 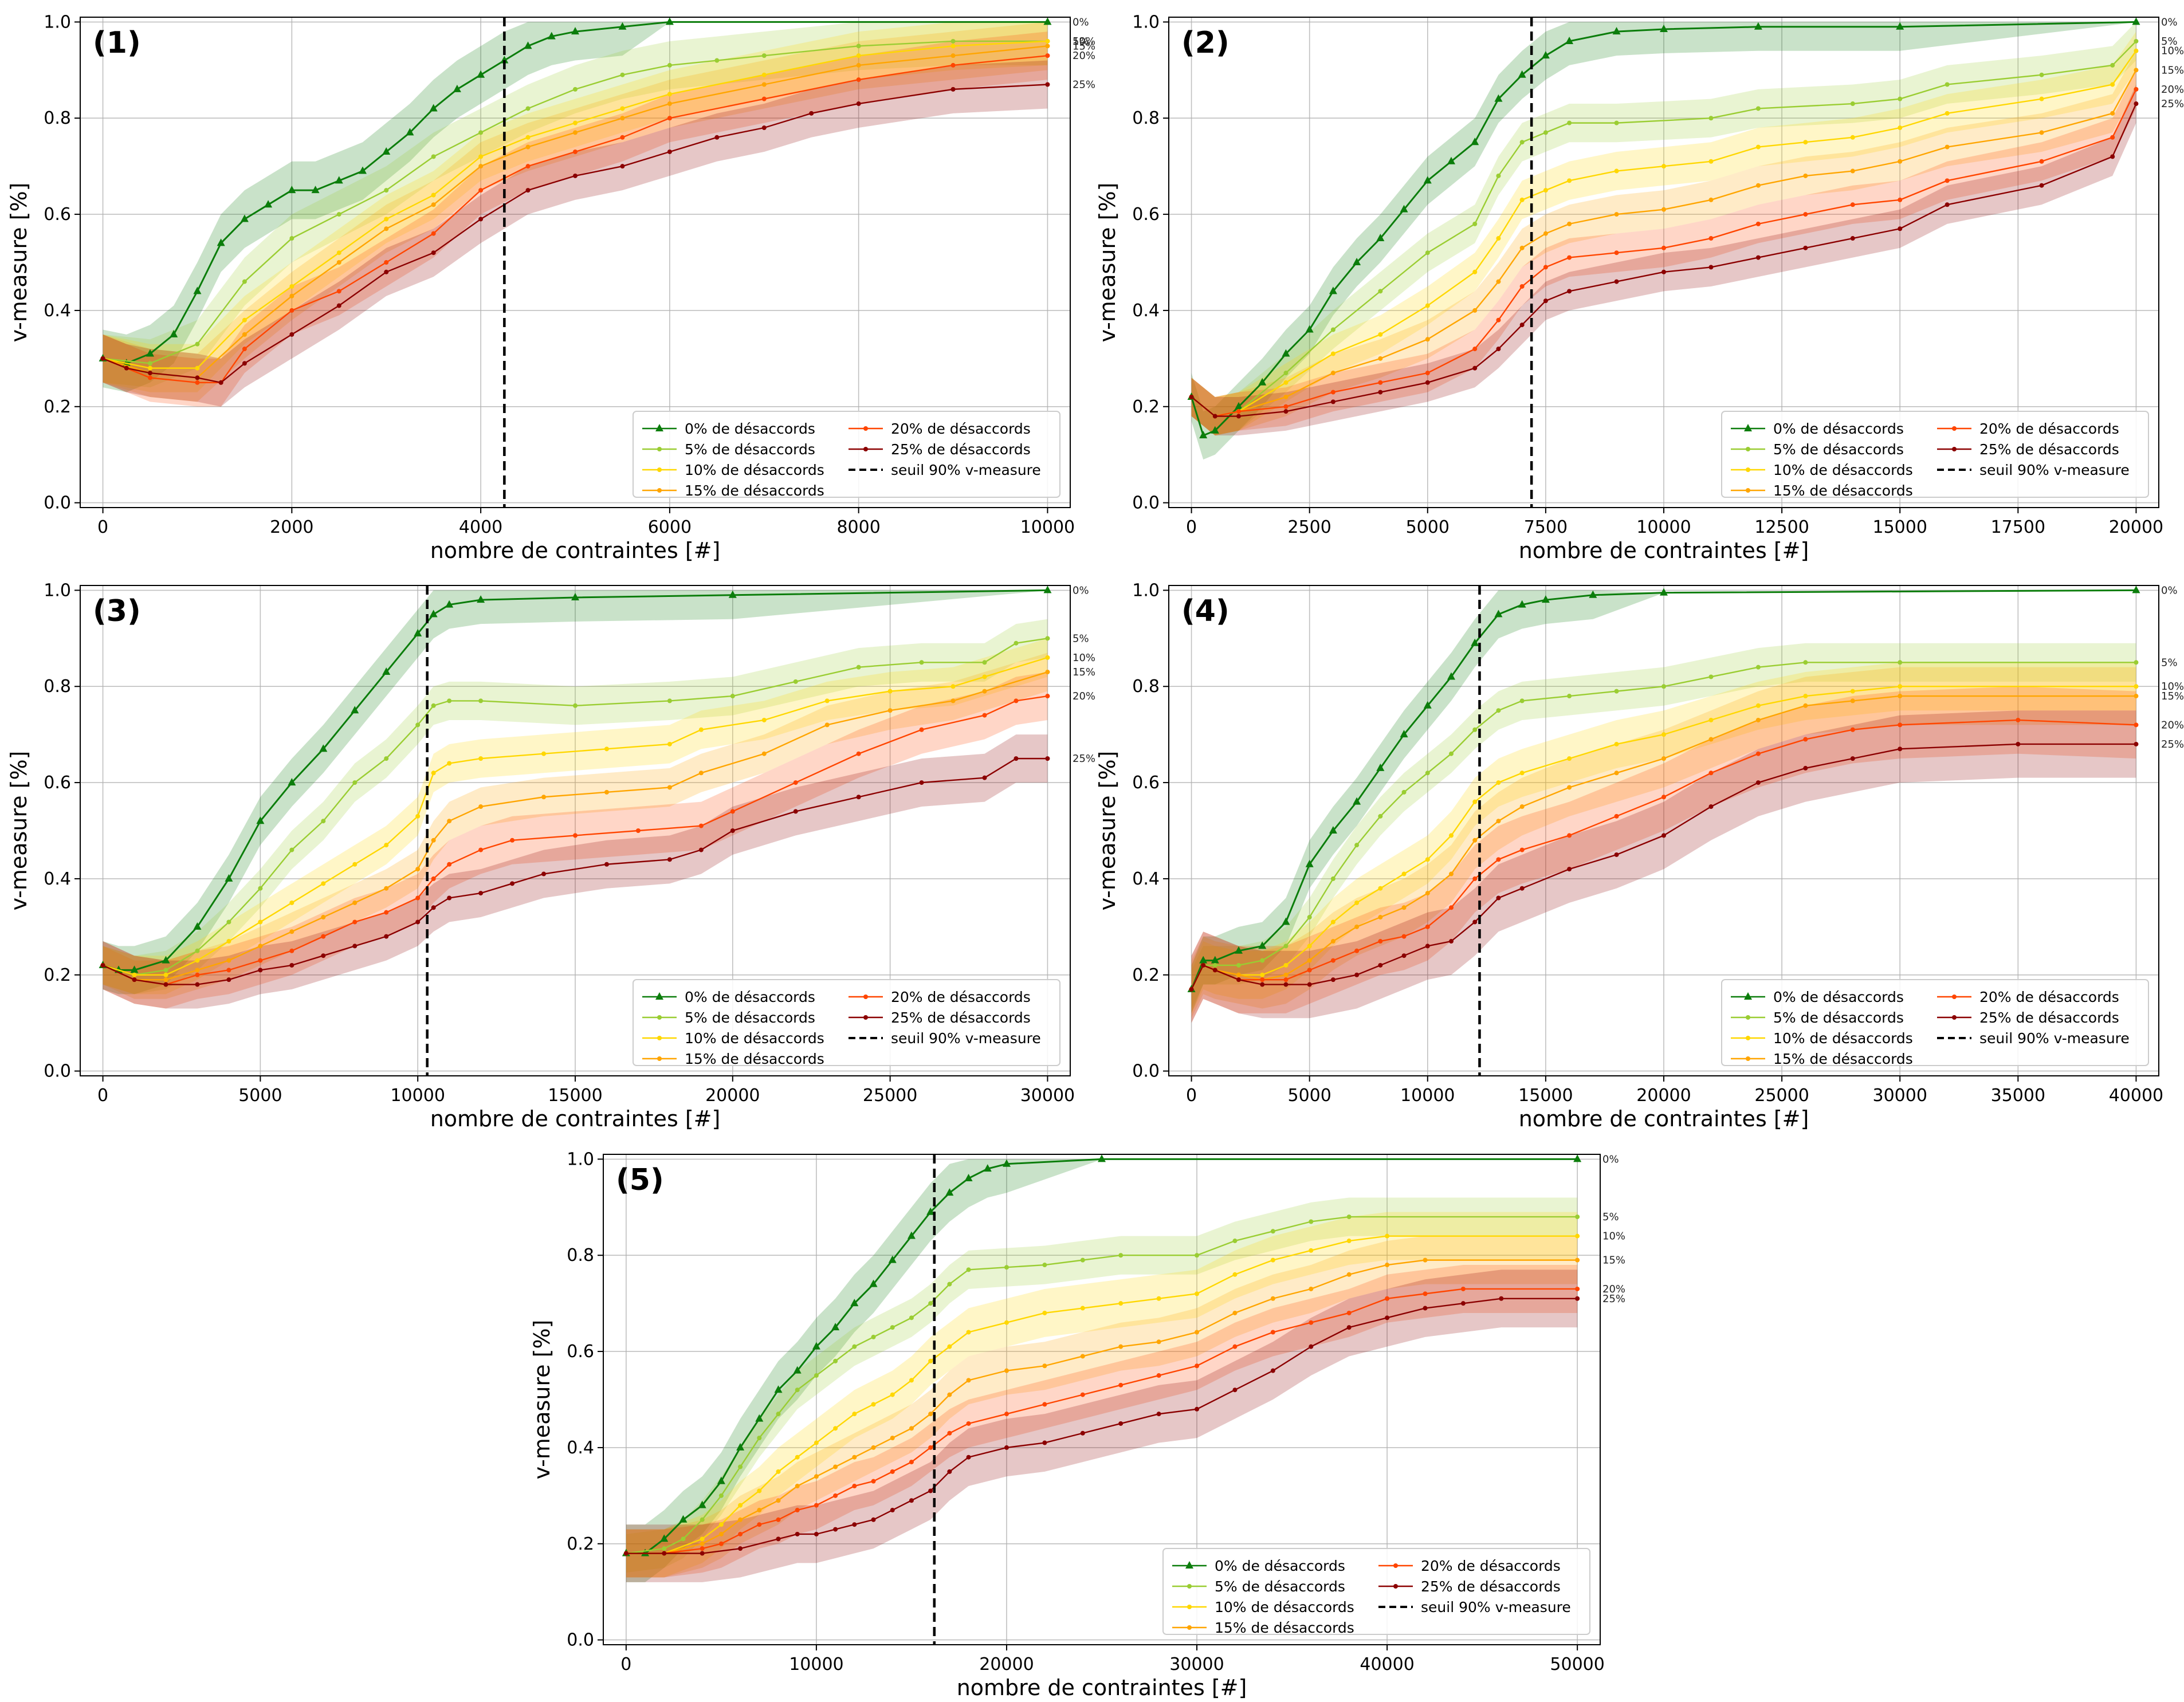 I want to click on x-tick-label: 10000, so click(x=1427, y=1096).